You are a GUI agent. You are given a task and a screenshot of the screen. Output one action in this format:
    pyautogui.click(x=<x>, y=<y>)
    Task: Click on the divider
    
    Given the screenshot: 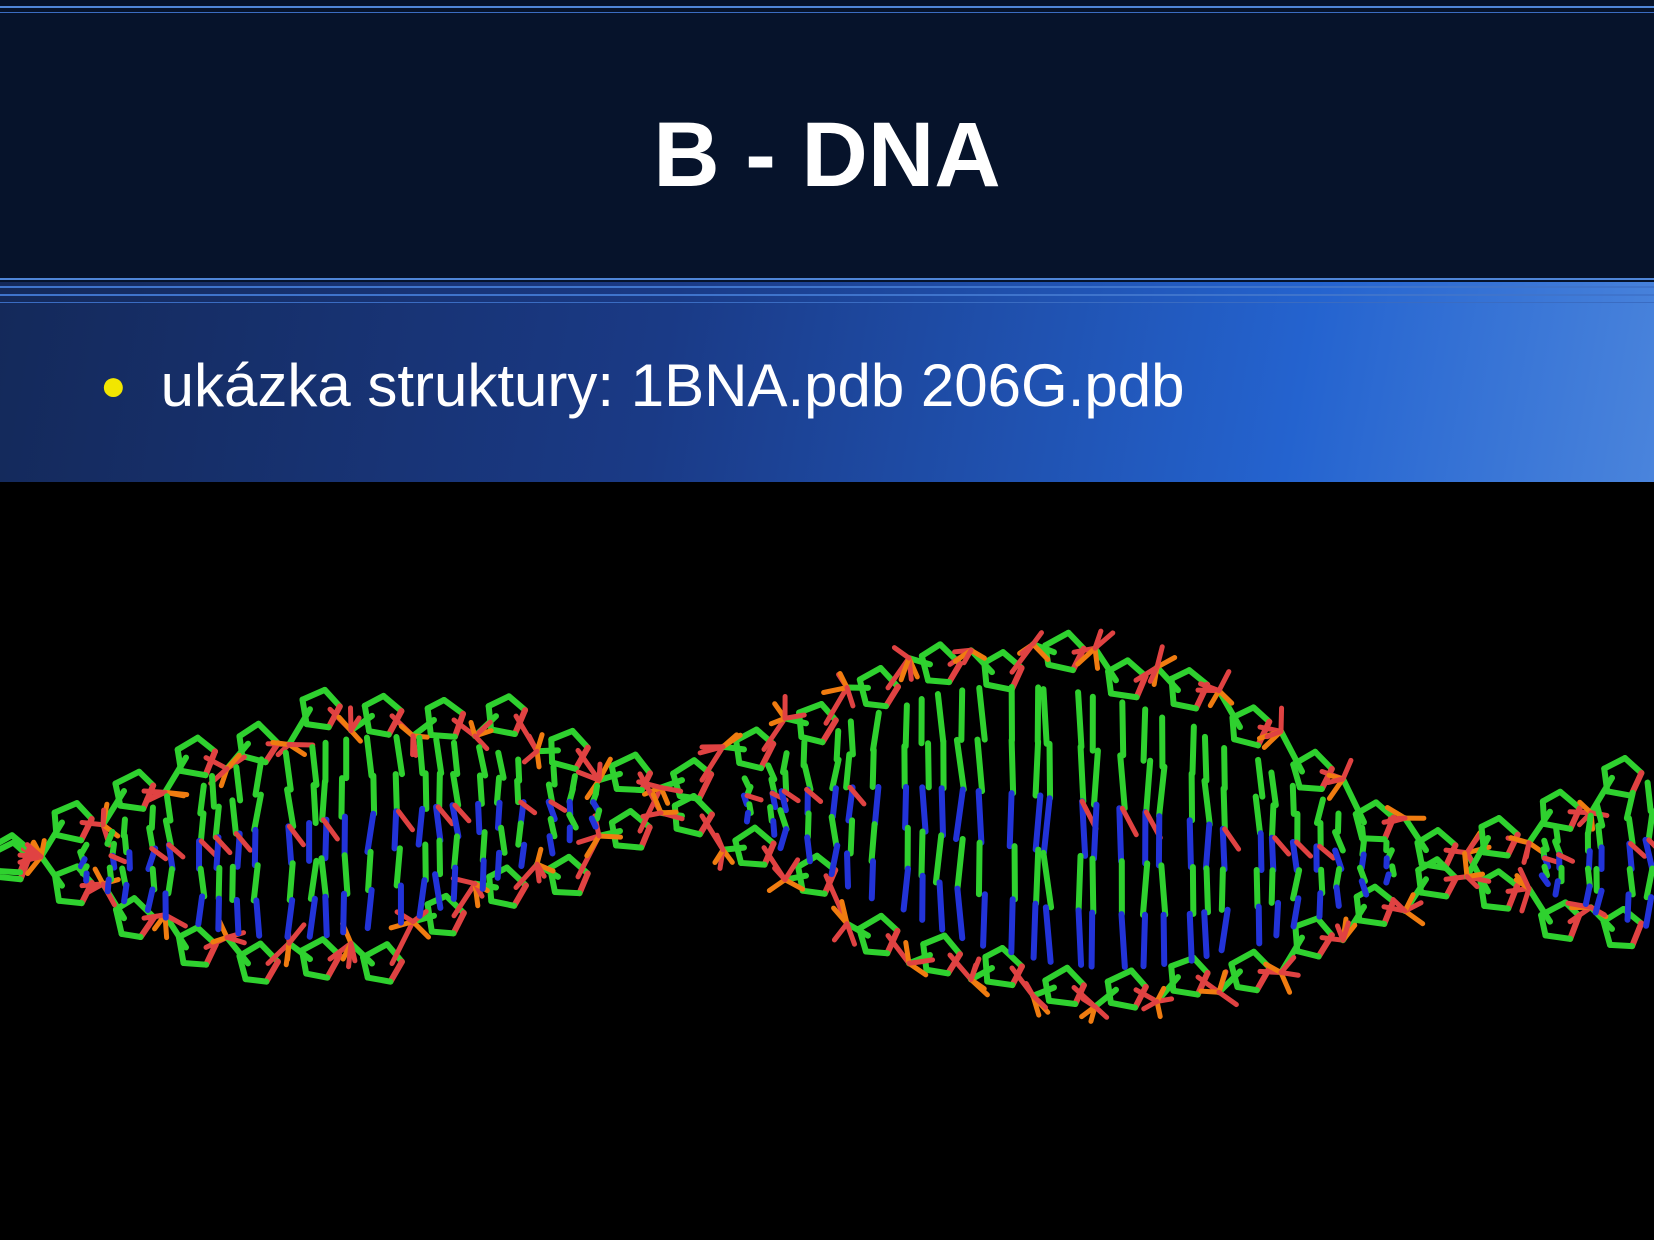 What is the action you would take?
    pyautogui.click(x=827, y=295)
    